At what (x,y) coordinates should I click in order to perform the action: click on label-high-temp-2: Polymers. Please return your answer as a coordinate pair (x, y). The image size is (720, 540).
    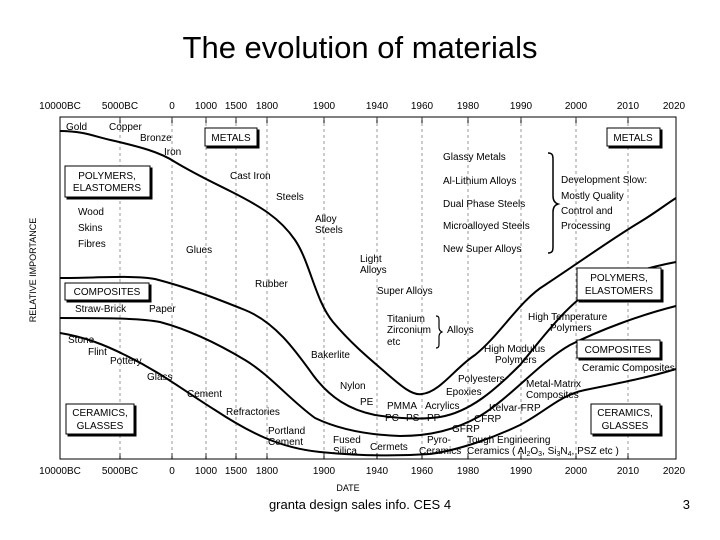
    Looking at the image, I should click on (571, 328).